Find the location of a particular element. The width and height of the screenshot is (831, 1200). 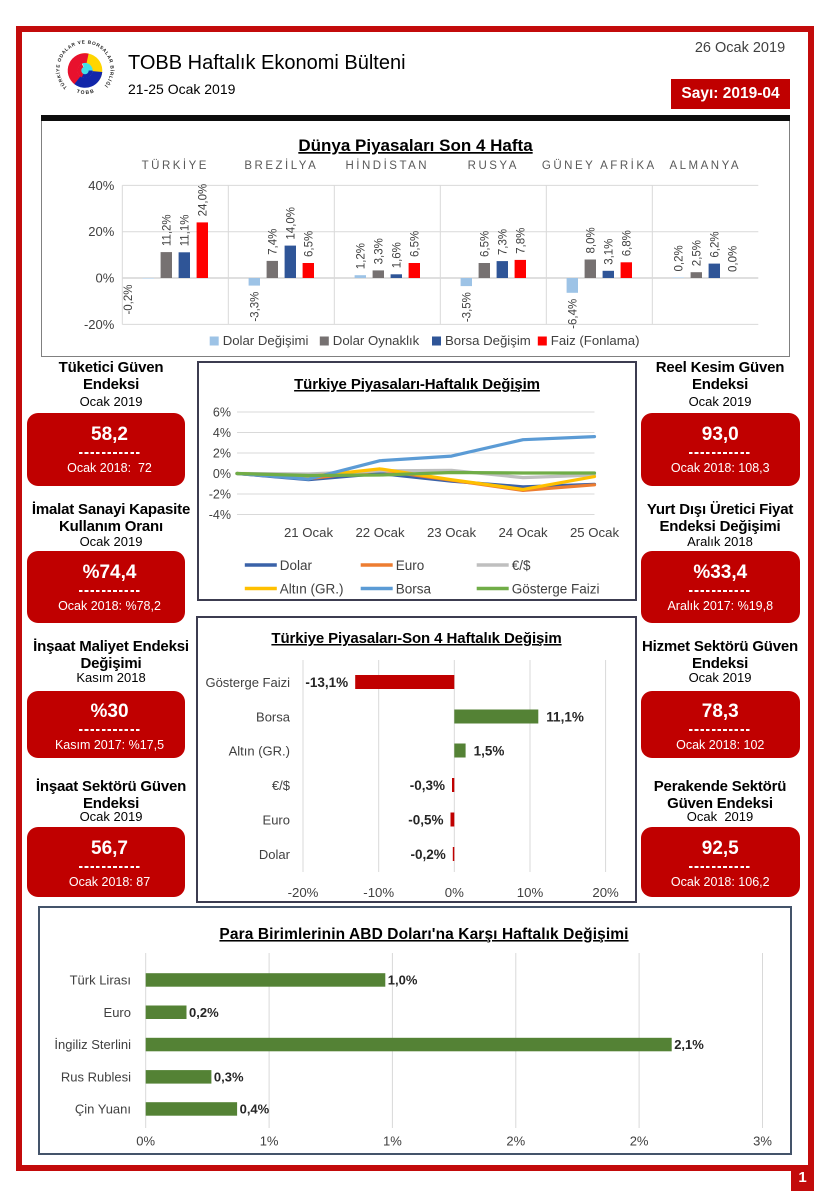

svg-text: Faiz (Fonlama) is located at coordinates (595, 340).